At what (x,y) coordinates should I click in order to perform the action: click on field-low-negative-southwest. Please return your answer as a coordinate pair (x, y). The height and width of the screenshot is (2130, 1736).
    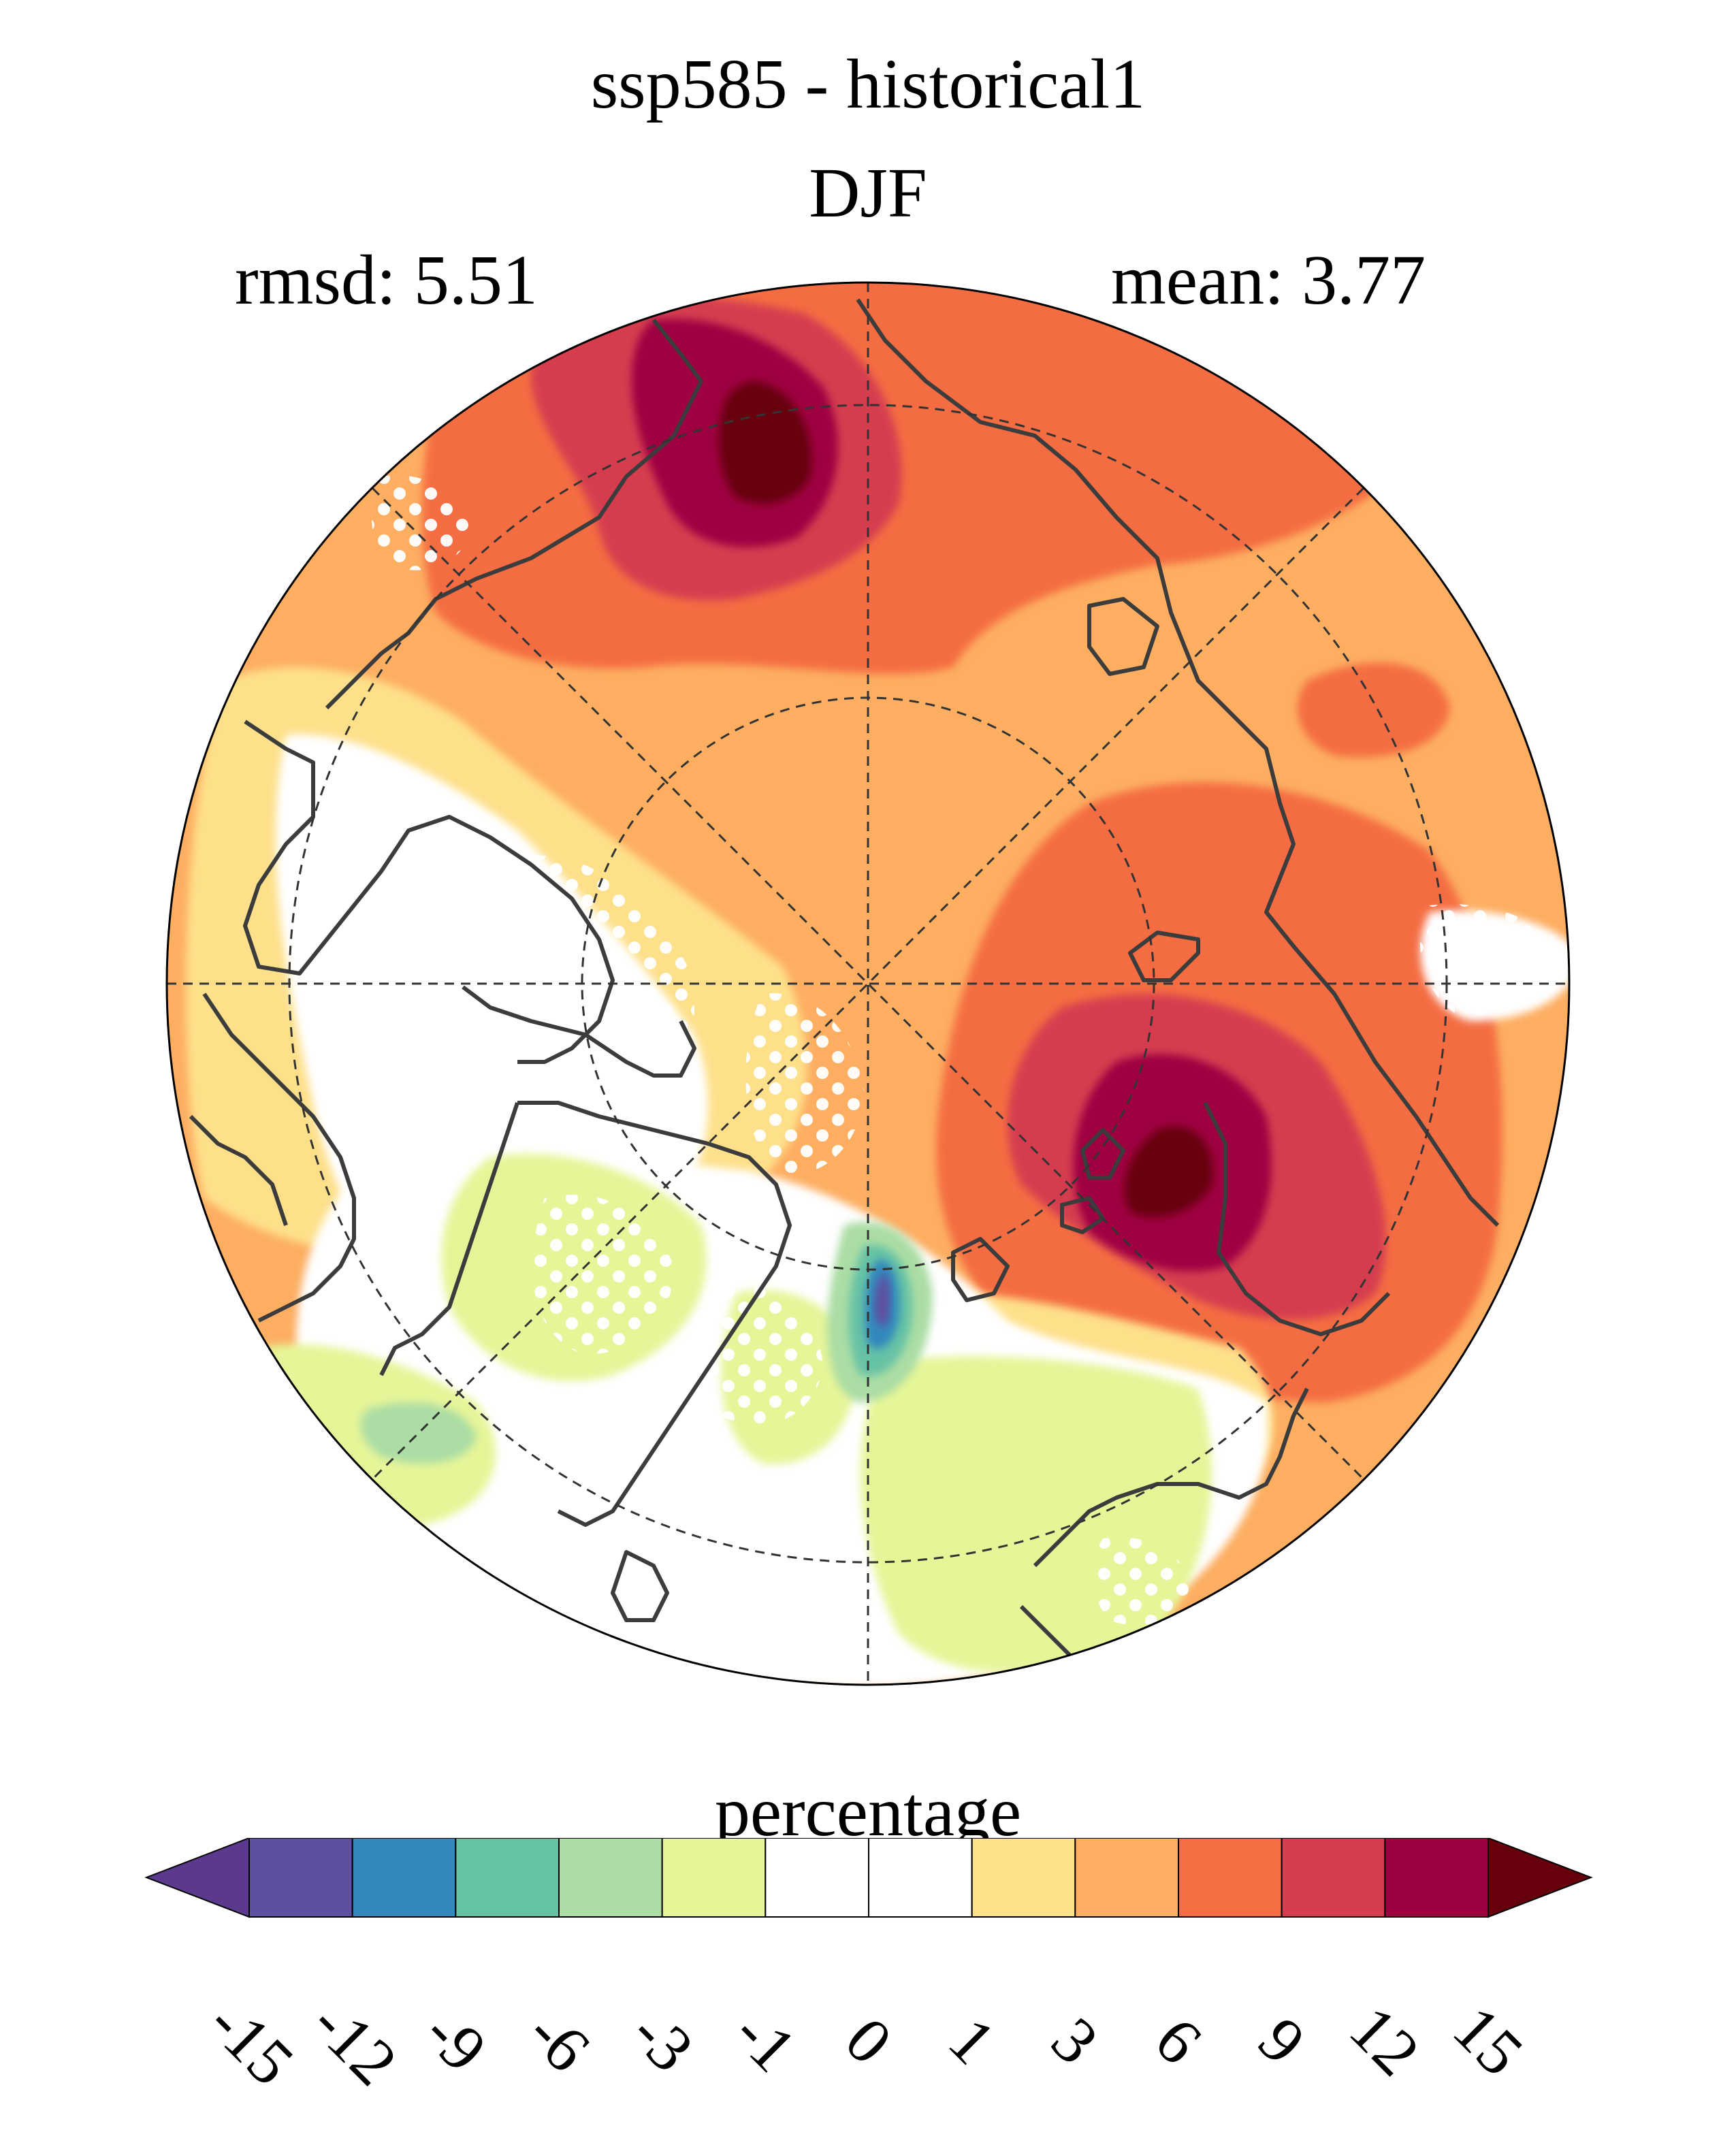
    Looking at the image, I should click on (418, 1433).